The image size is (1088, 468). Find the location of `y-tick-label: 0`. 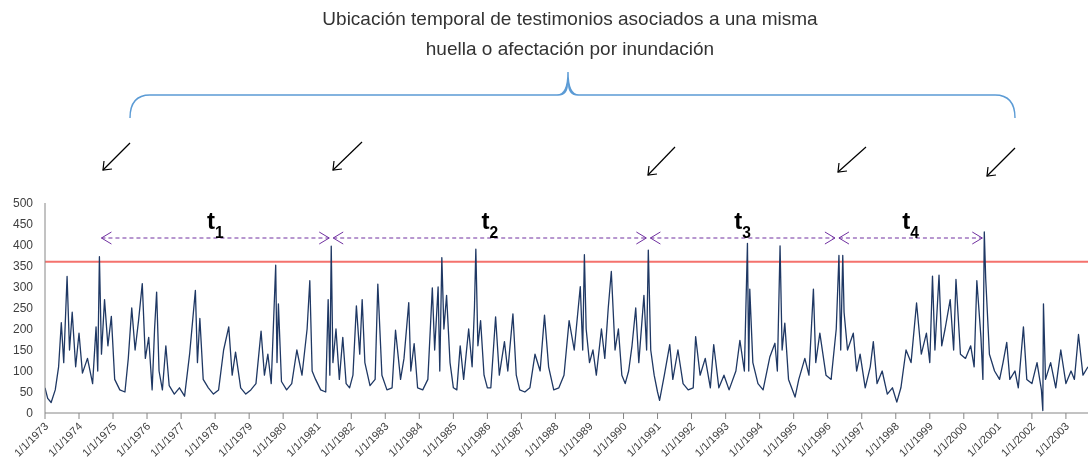

y-tick-label: 0 is located at coordinates (30, 413).